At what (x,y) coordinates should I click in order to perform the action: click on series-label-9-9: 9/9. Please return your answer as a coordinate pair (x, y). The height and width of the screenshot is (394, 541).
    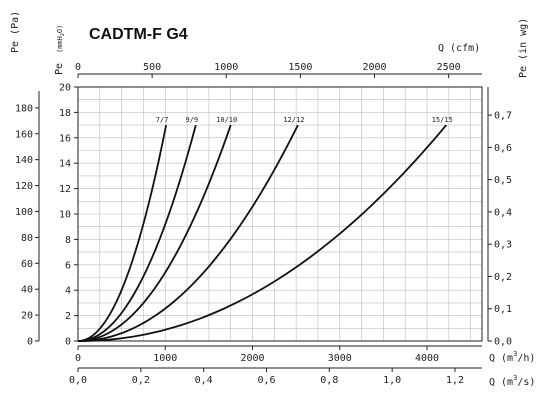
    Looking at the image, I should click on (191, 120).